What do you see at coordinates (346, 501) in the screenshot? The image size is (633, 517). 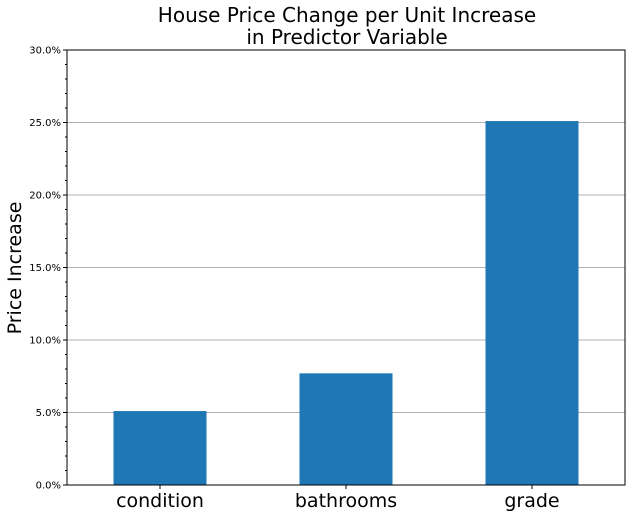 I see `x-tick-label-bathrooms: bathrooms` at bounding box center [346, 501].